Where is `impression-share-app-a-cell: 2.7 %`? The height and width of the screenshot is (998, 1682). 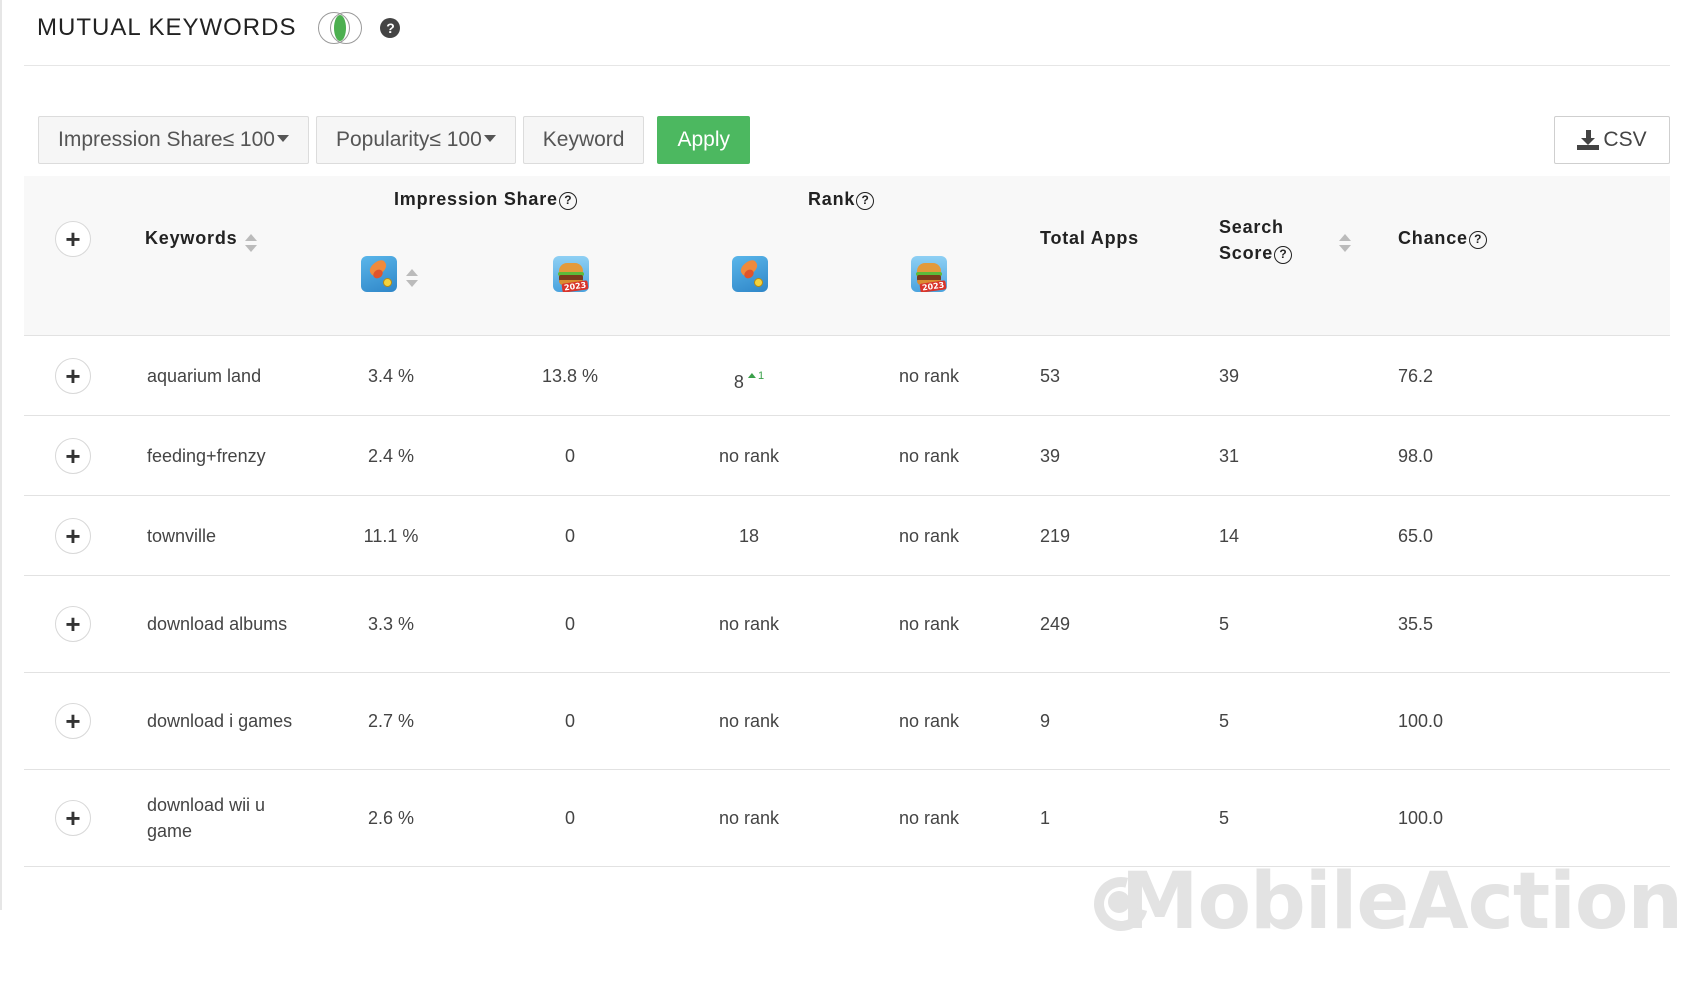
impression-share-app-a-cell: 2.7 % is located at coordinates (391, 721).